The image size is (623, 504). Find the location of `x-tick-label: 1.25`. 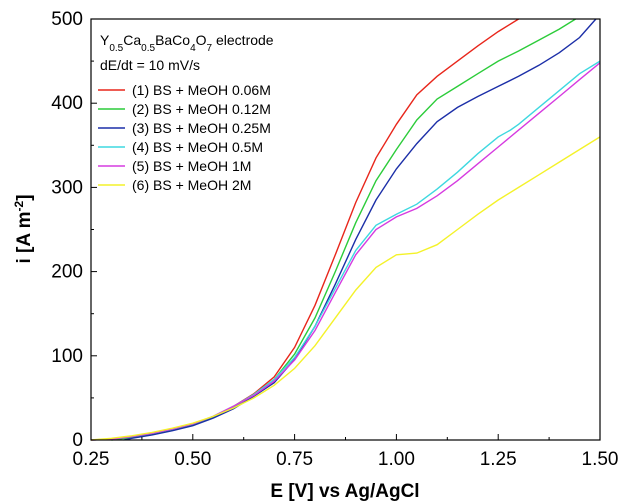

x-tick-label: 1.25 is located at coordinates (498, 459).